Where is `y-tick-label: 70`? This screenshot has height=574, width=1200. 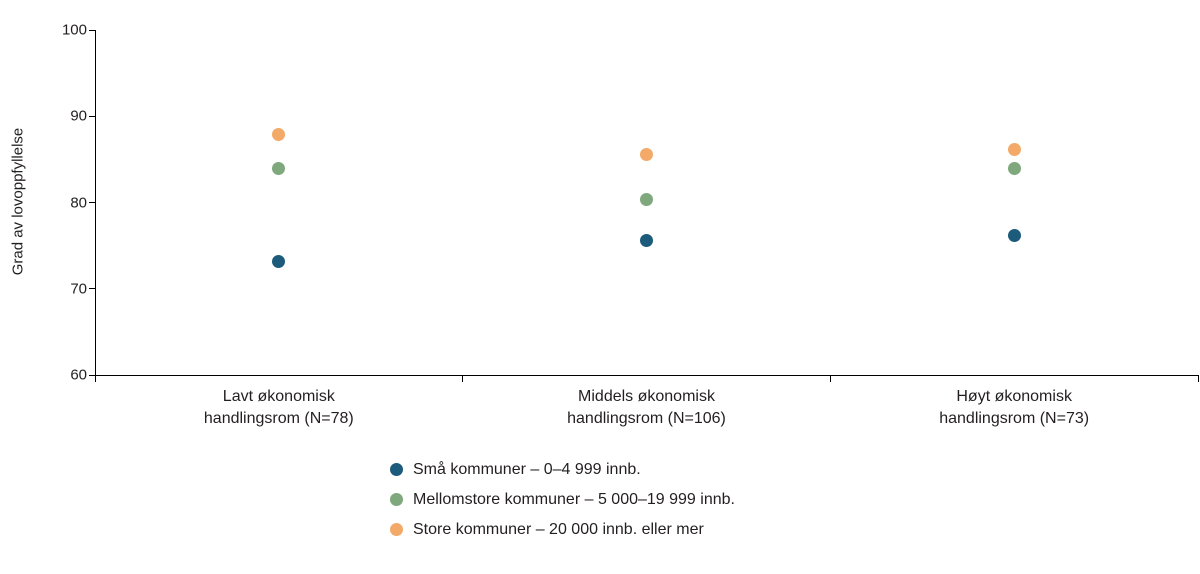 y-tick-label: 70 is located at coordinates (78, 289).